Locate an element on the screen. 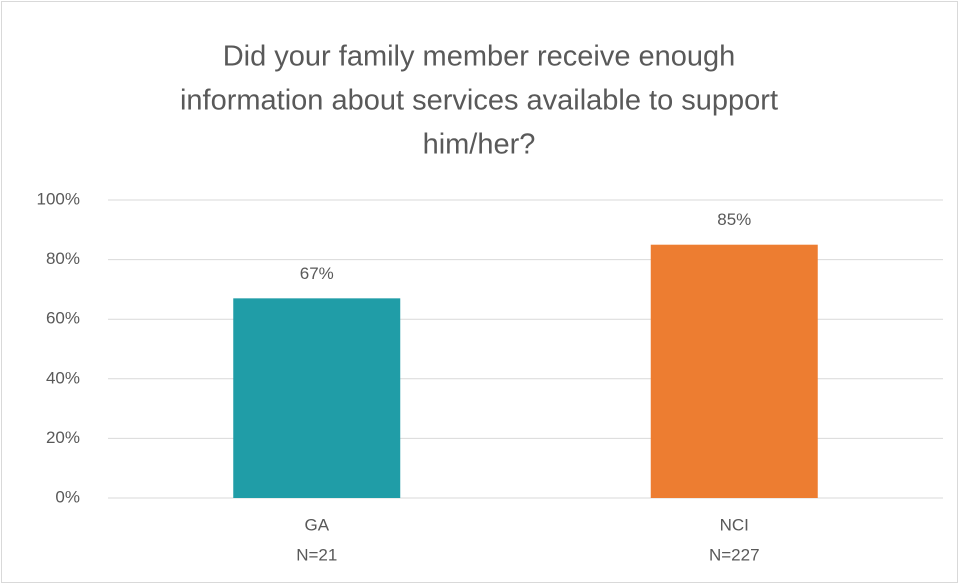 This screenshot has height=584, width=959. x-tick-note: N=227 is located at coordinates (734, 554).